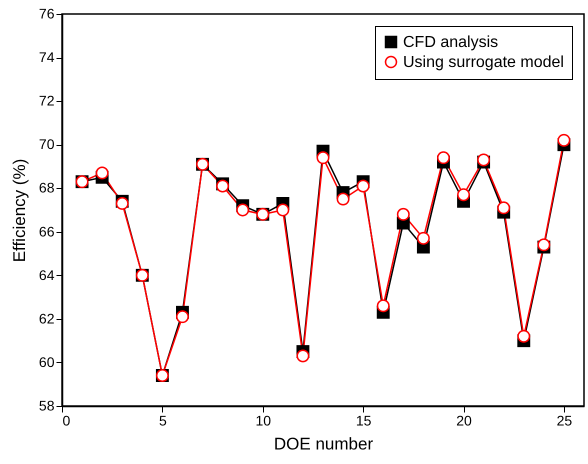  I want to click on y-tick-label: 62, so click(46, 318).